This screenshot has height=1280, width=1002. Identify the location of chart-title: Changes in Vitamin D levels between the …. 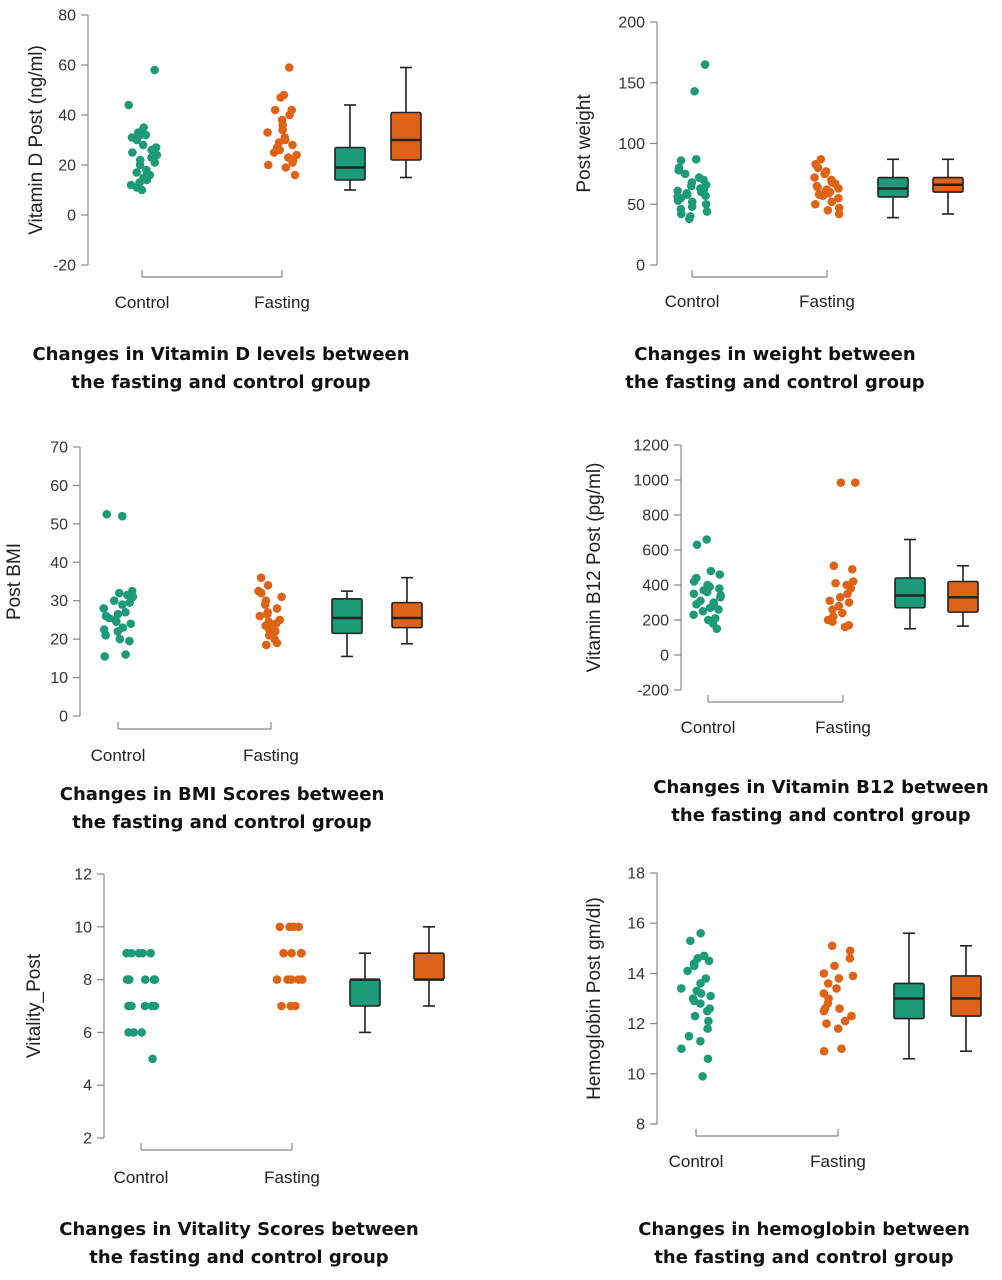
(221, 369).